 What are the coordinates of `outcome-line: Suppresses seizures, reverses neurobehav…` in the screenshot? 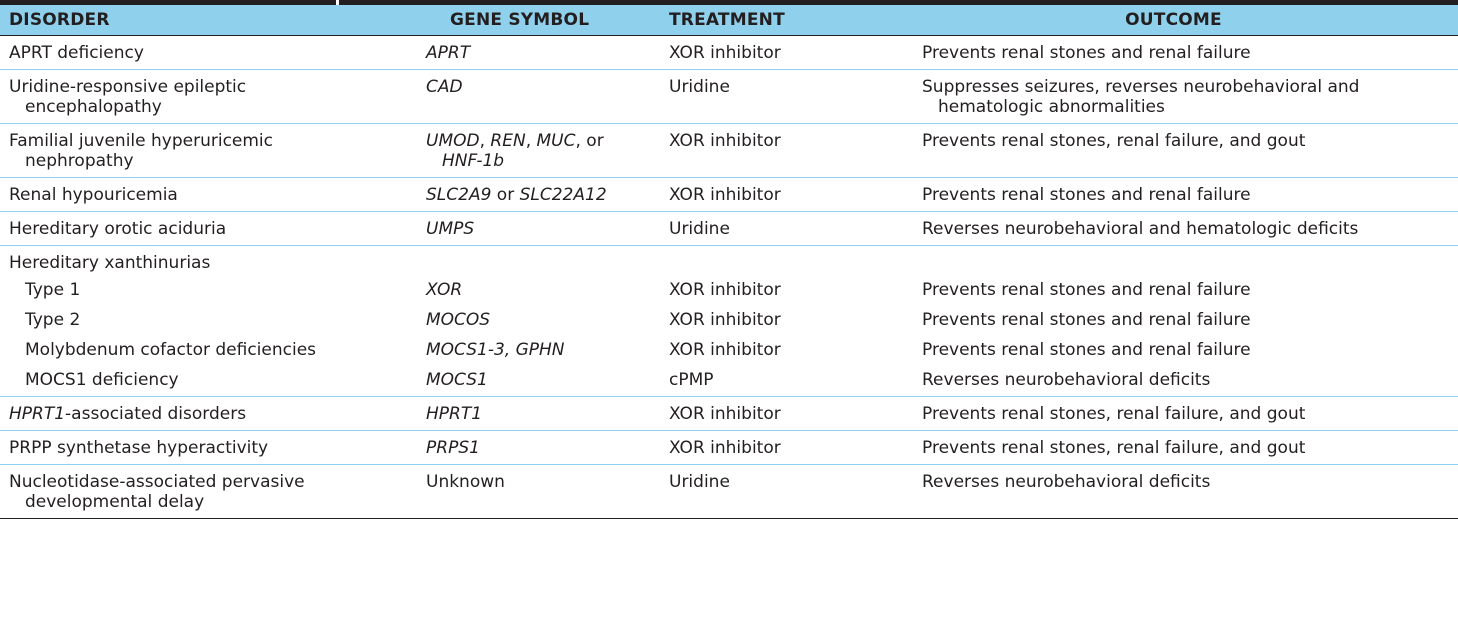 It's located at (1141, 87).